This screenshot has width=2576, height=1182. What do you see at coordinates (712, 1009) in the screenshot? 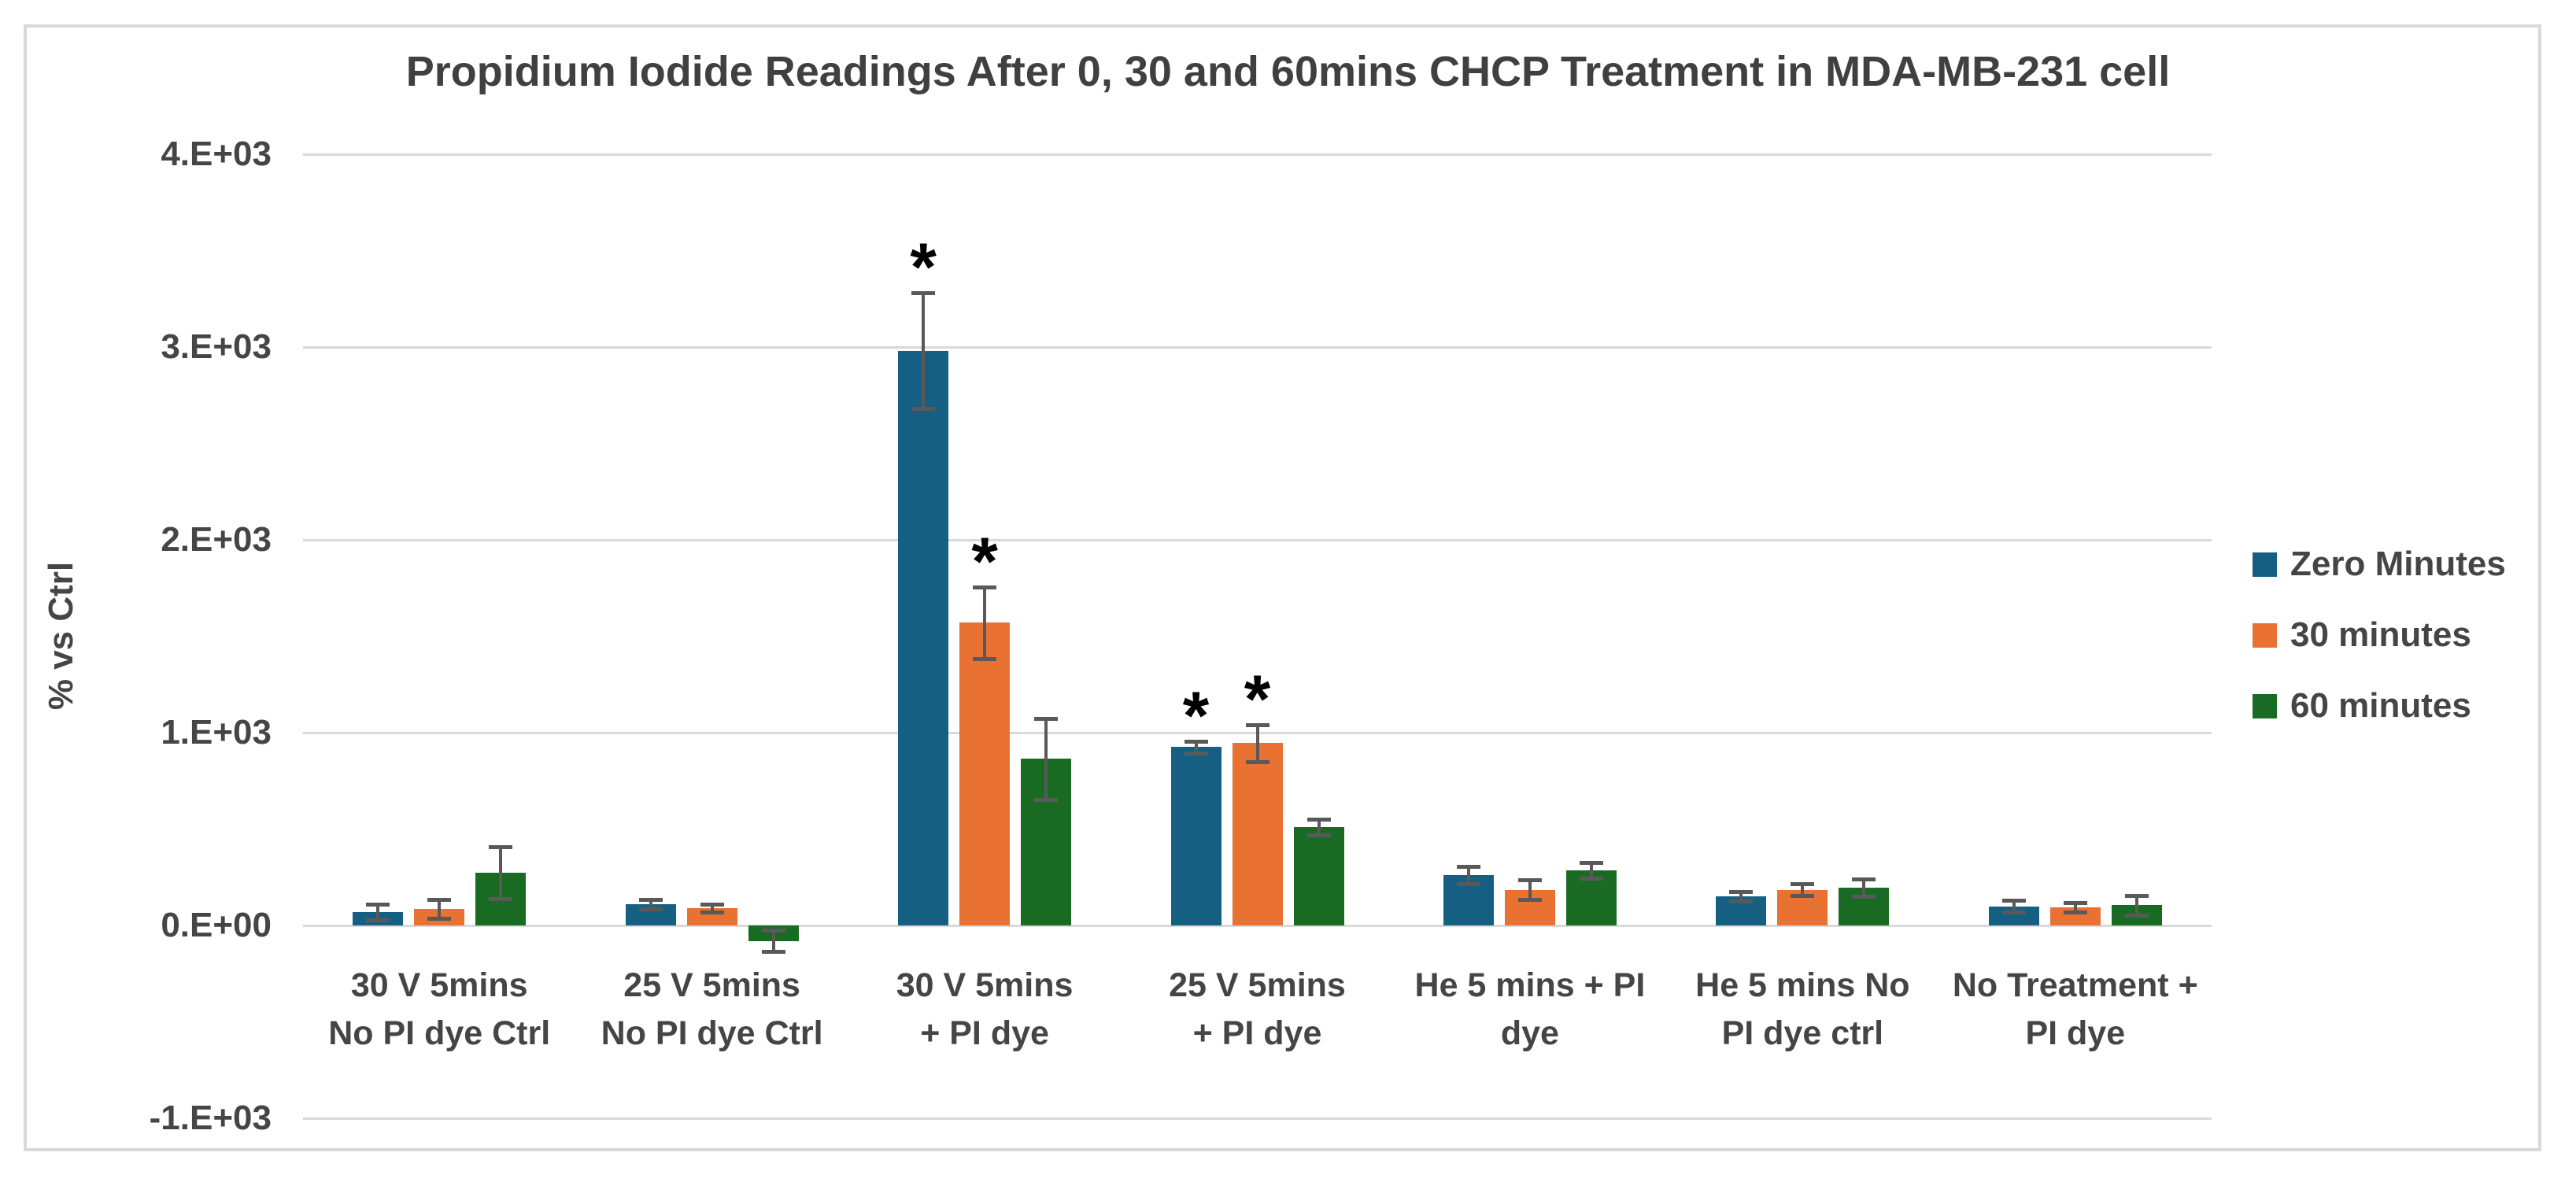
I see `category-label: 25 V 5mins No PI dye Ctrl` at bounding box center [712, 1009].